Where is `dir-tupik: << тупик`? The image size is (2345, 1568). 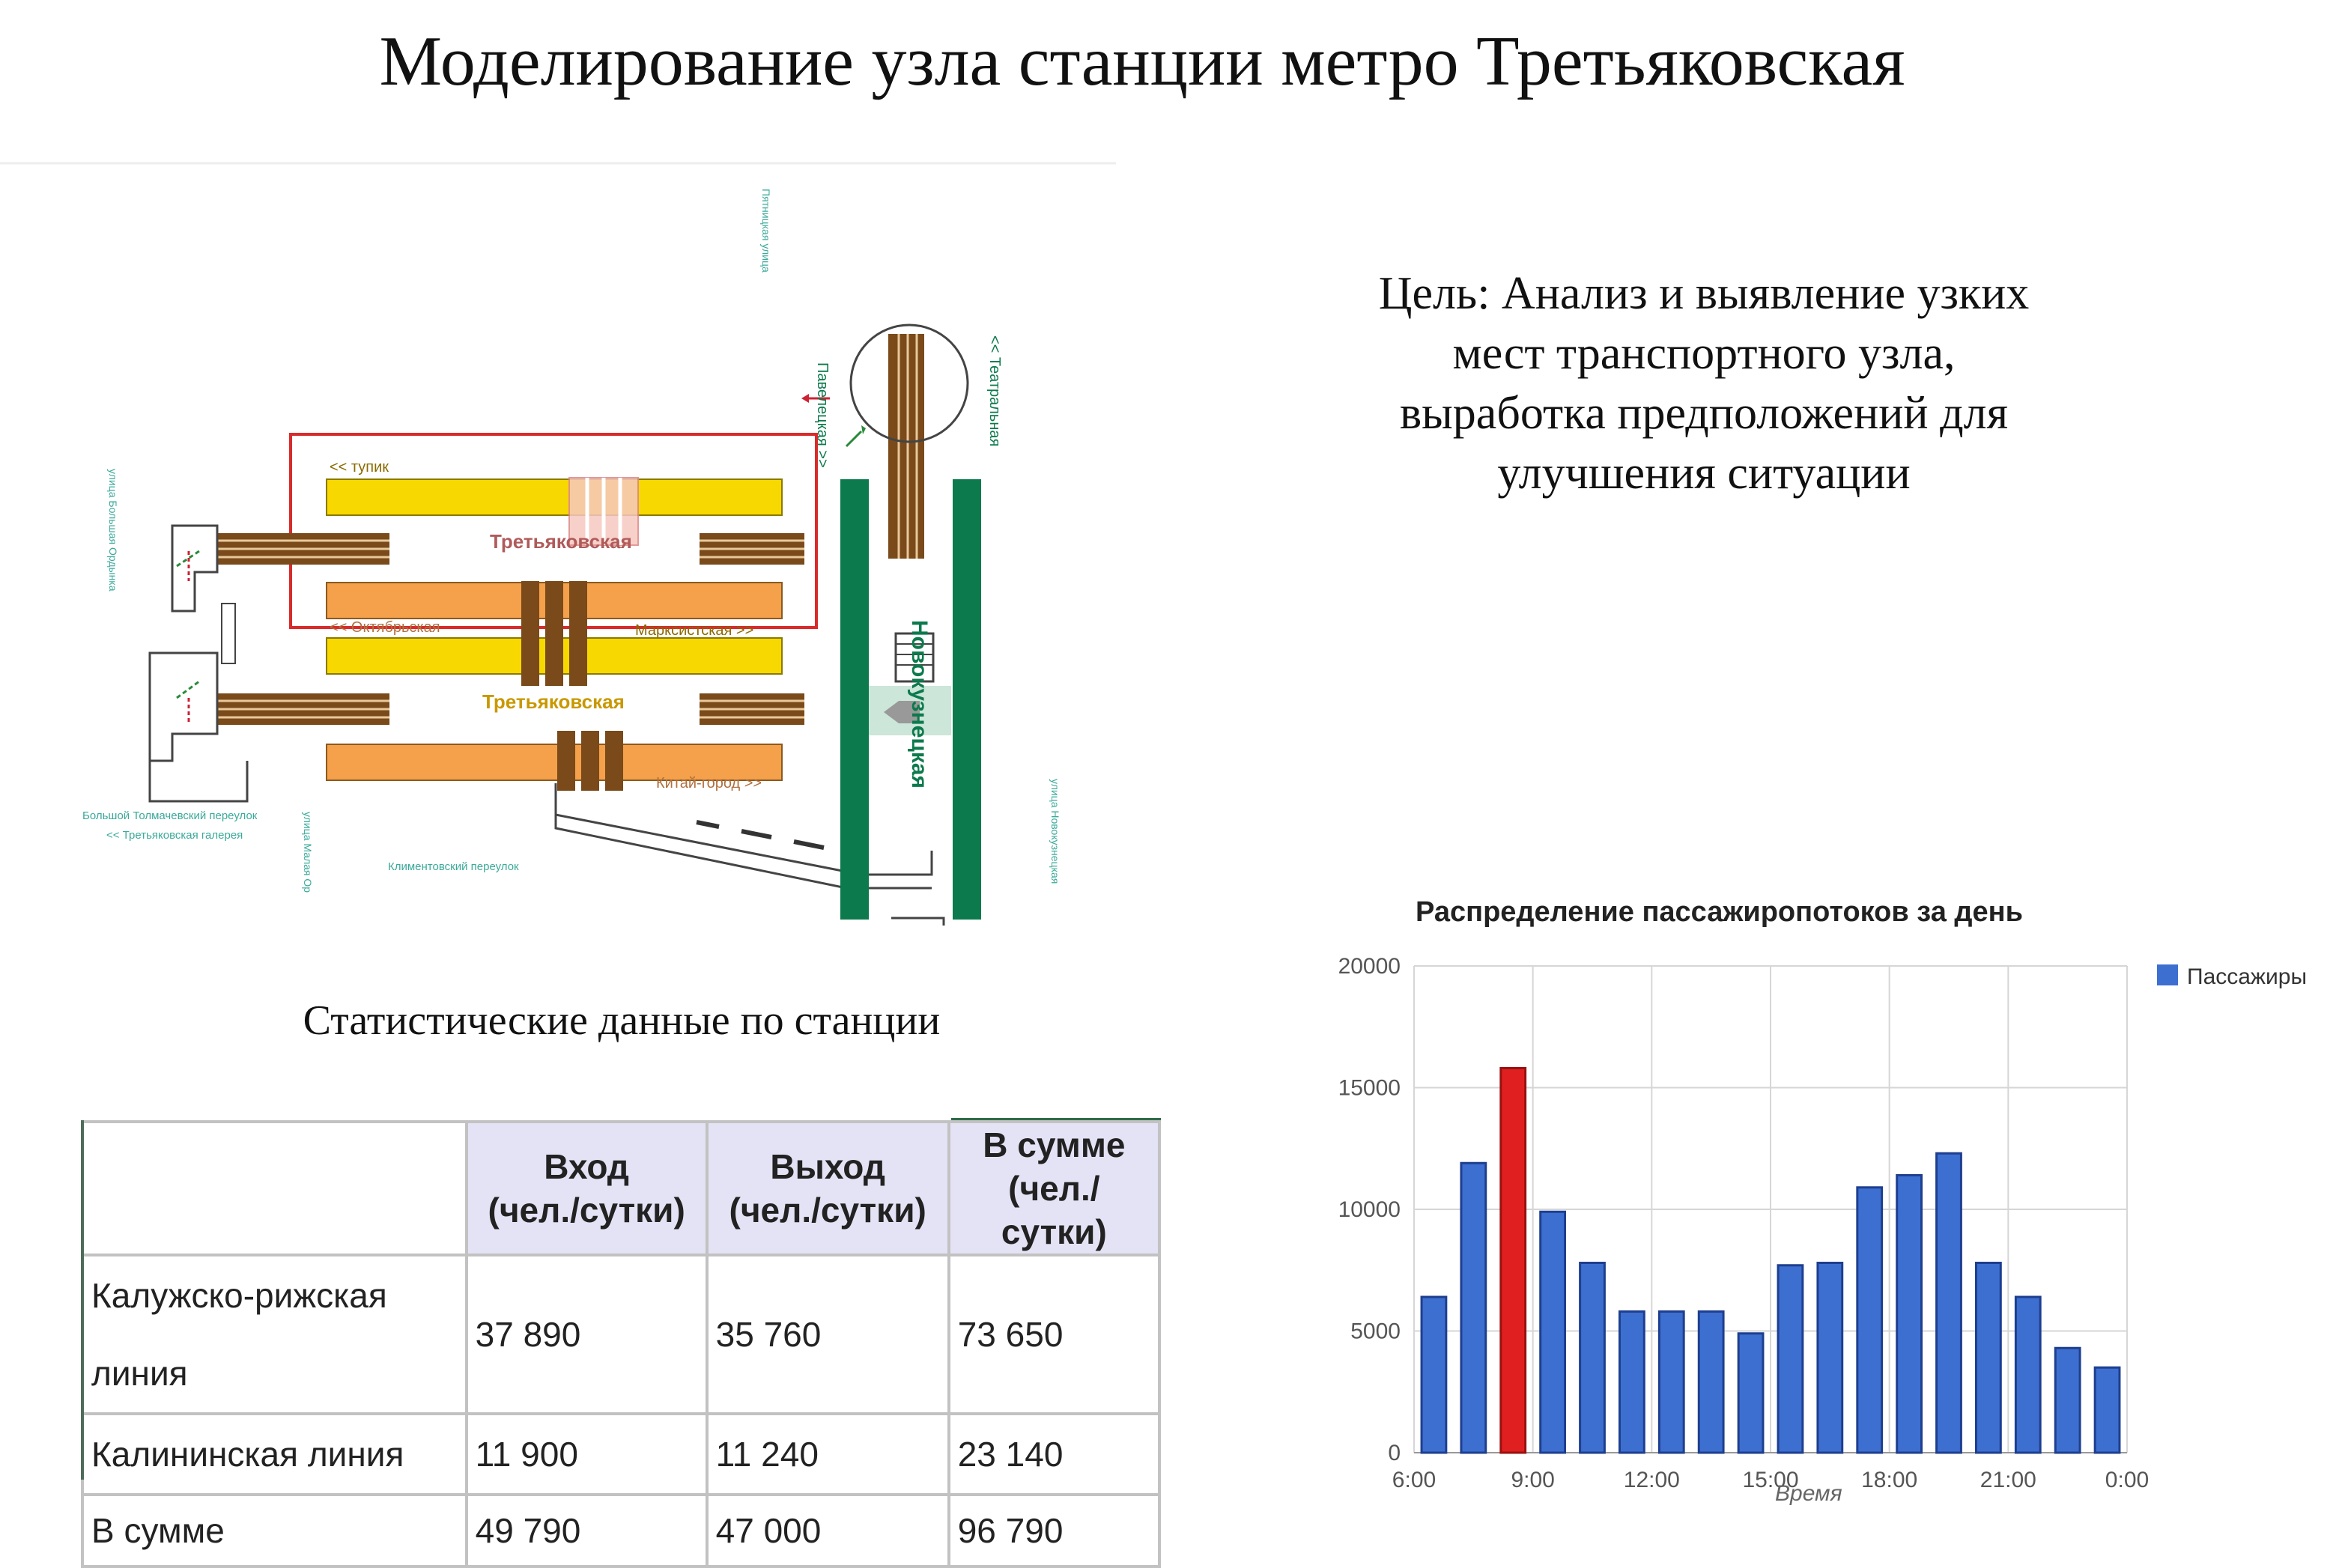 dir-tupik: << тупик is located at coordinates (359, 467).